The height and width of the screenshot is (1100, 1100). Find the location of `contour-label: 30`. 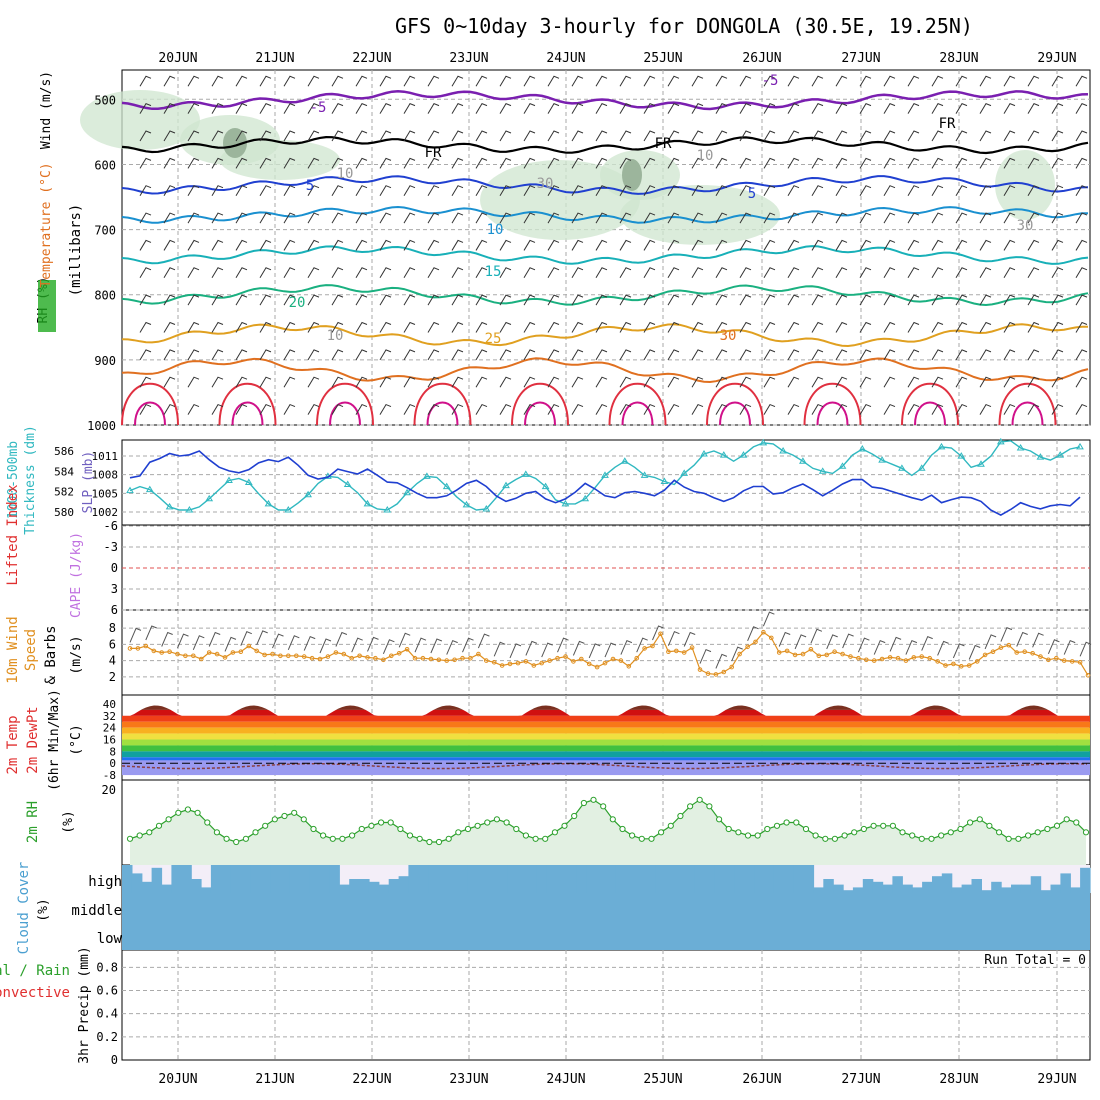

contour-label: 30 is located at coordinates (728, 336).